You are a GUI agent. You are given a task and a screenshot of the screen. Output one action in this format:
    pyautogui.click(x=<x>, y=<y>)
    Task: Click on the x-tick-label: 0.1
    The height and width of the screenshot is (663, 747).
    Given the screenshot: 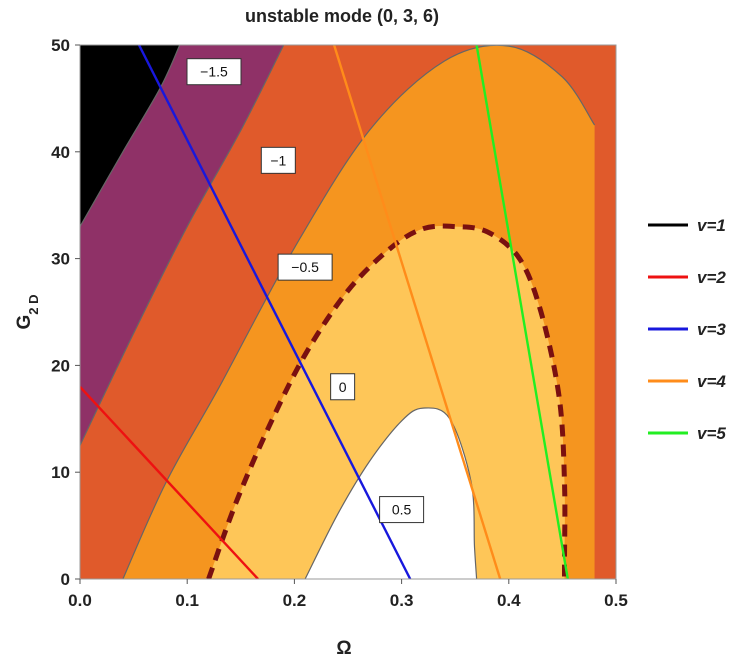 What is the action you would take?
    pyautogui.click(x=187, y=600)
    